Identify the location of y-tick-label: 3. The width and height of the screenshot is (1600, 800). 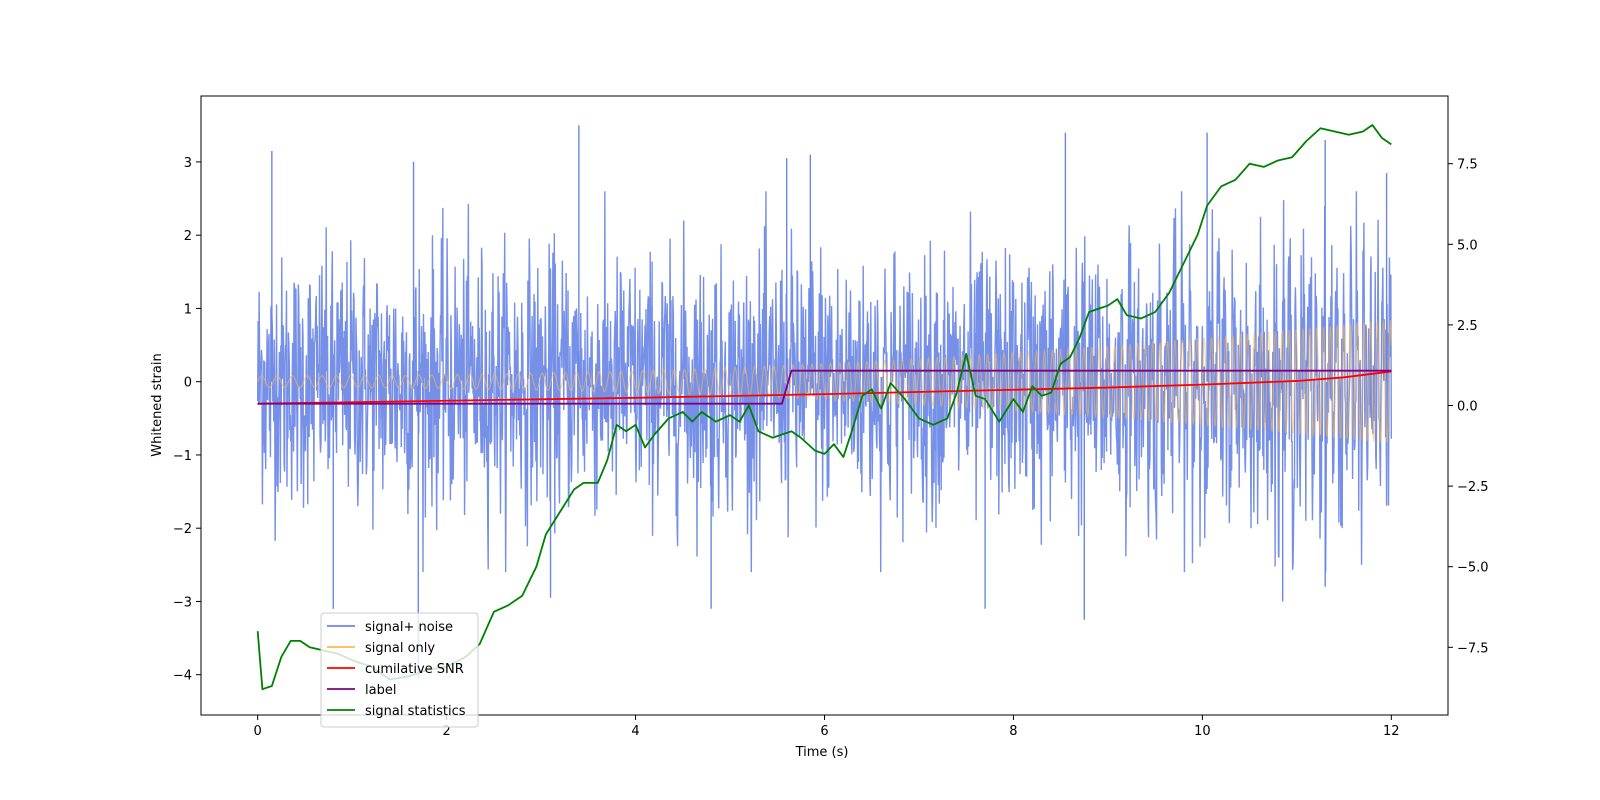
(188, 163).